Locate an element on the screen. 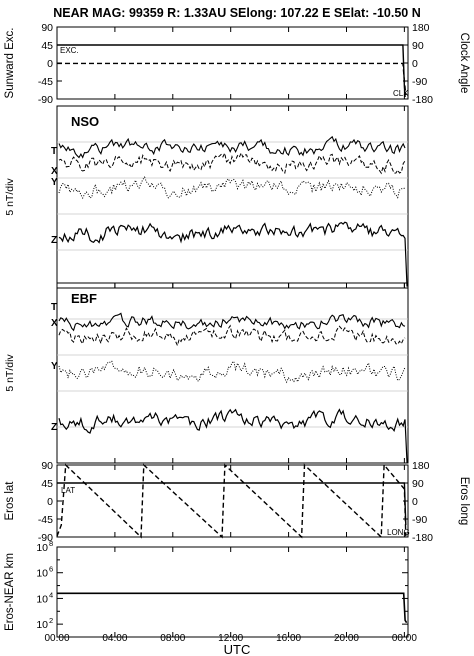  y-tick-exponent: 6 is located at coordinates (51, 569).